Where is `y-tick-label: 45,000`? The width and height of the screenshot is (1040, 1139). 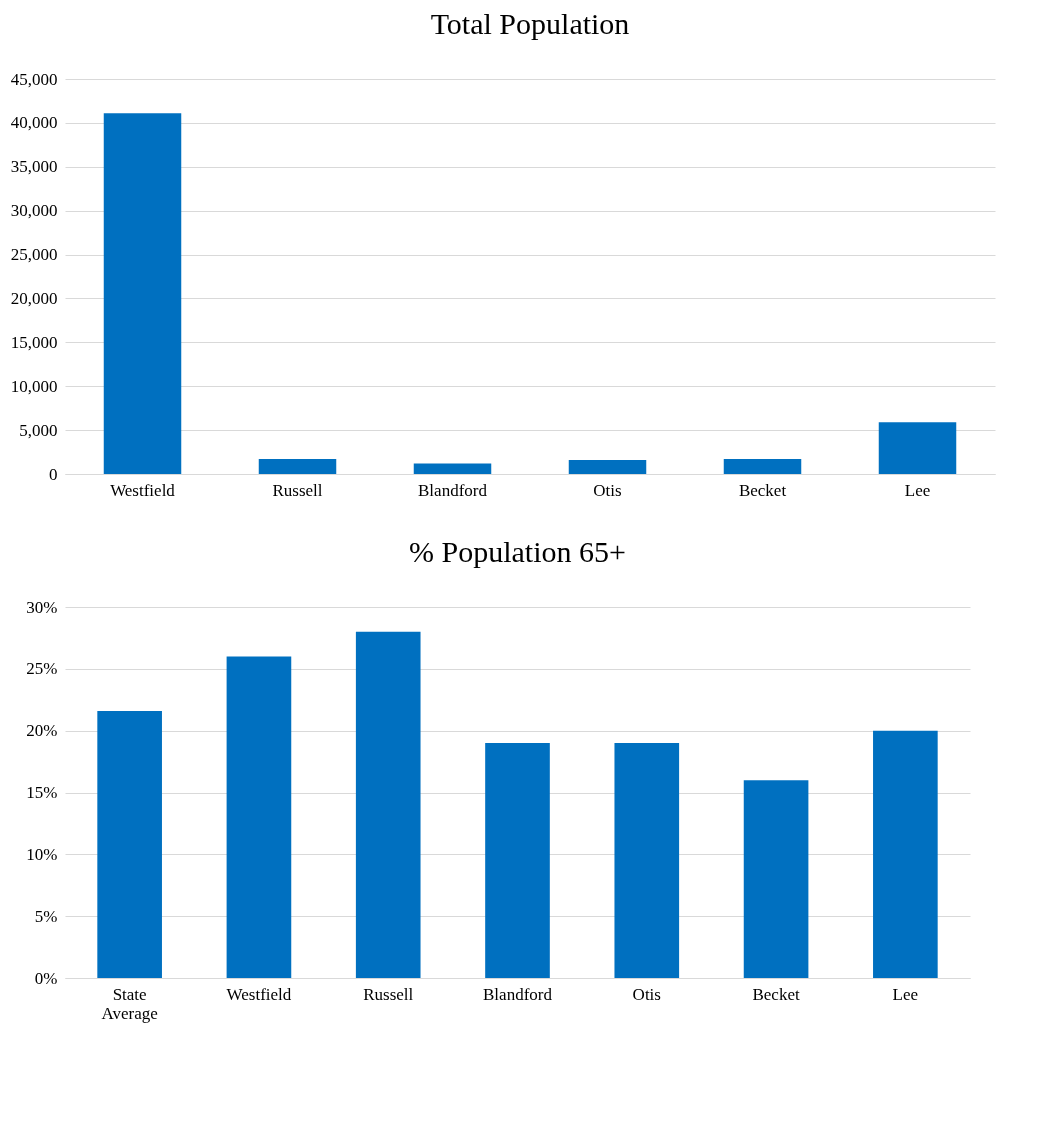
y-tick-label: 45,000 is located at coordinates (34, 79).